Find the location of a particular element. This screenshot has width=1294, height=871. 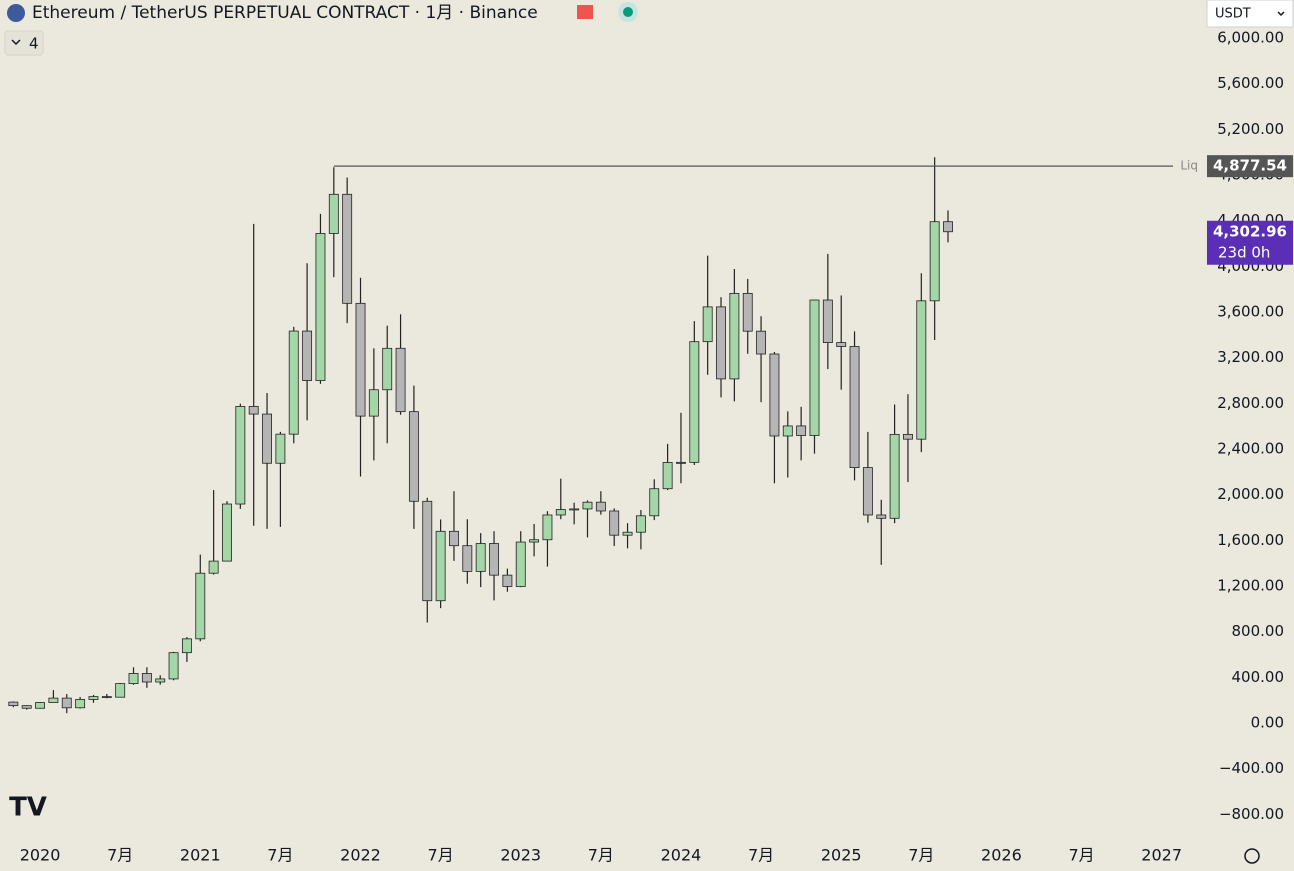

y-tick-label: 0.00 is located at coordinates (1267, 722).